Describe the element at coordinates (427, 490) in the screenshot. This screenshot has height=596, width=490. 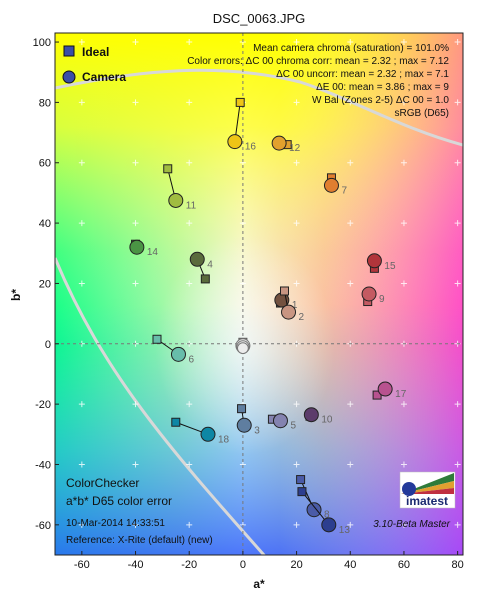
I see `imatest-logo: imatest` at that location.